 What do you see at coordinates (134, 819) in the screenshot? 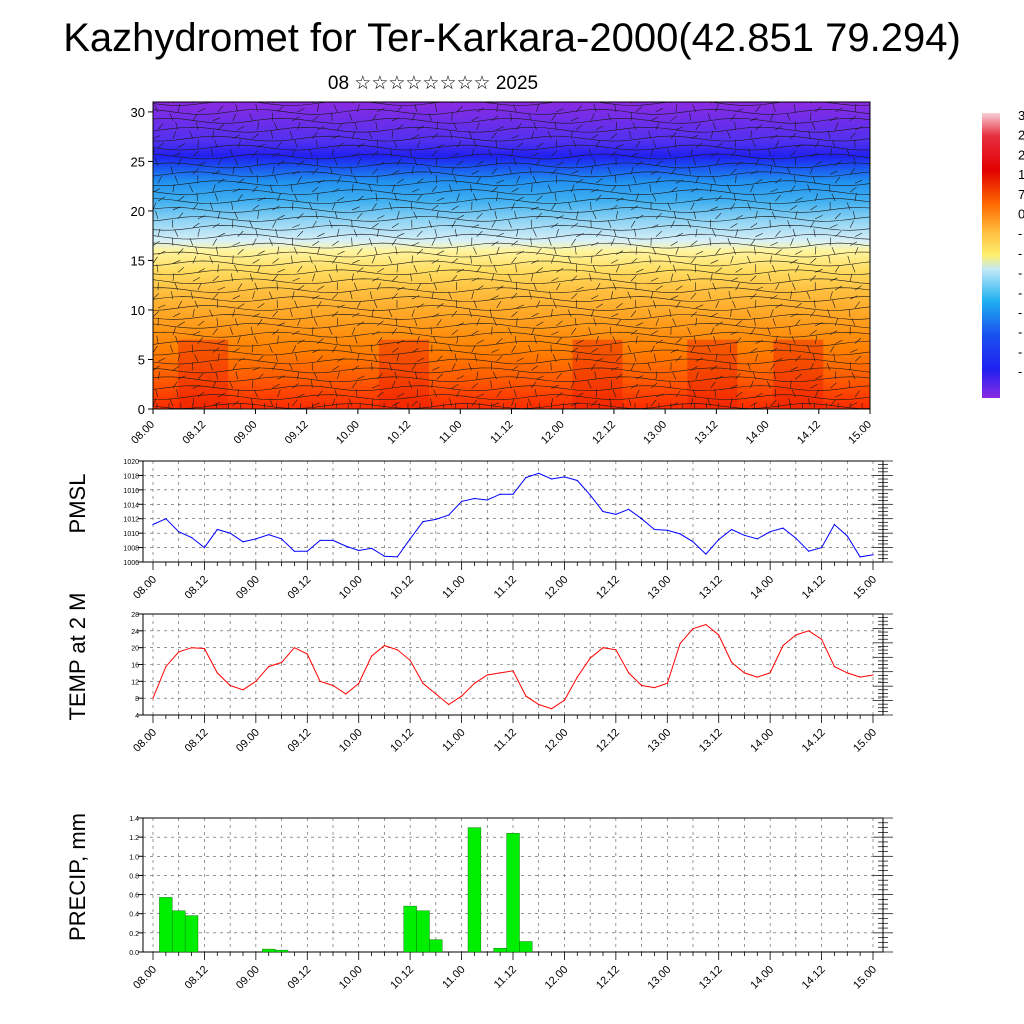
I see `y-tick-label: 1.4` at bounding box center [134, 819].